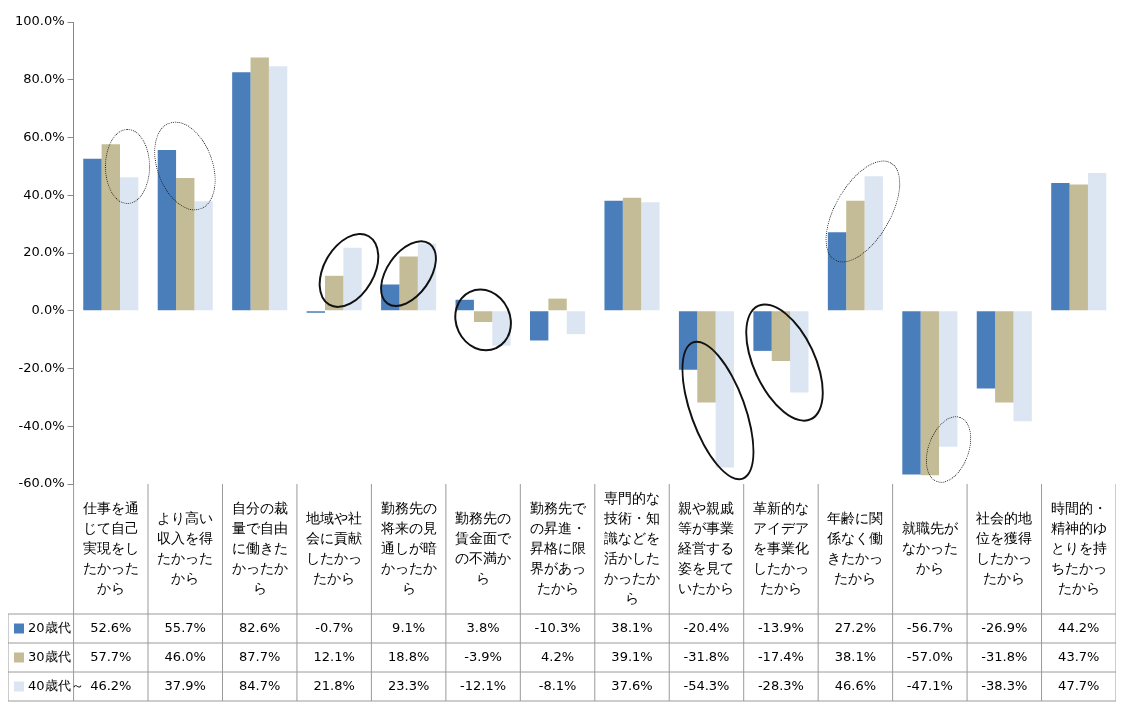  What do you see at coordinates (48, 310) in the screenshot?
I see `y-tick-label: 0.0%` at bounding box center [48, 310].